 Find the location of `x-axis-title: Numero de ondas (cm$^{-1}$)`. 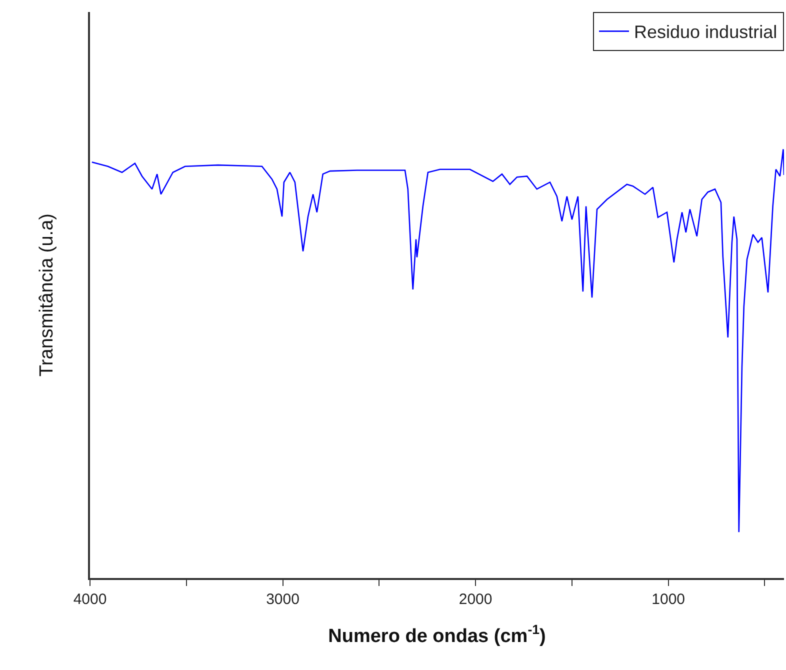

x-axis-title: Numero de ondas (cm$^{-1}$) is located at coordinates (437, 635).